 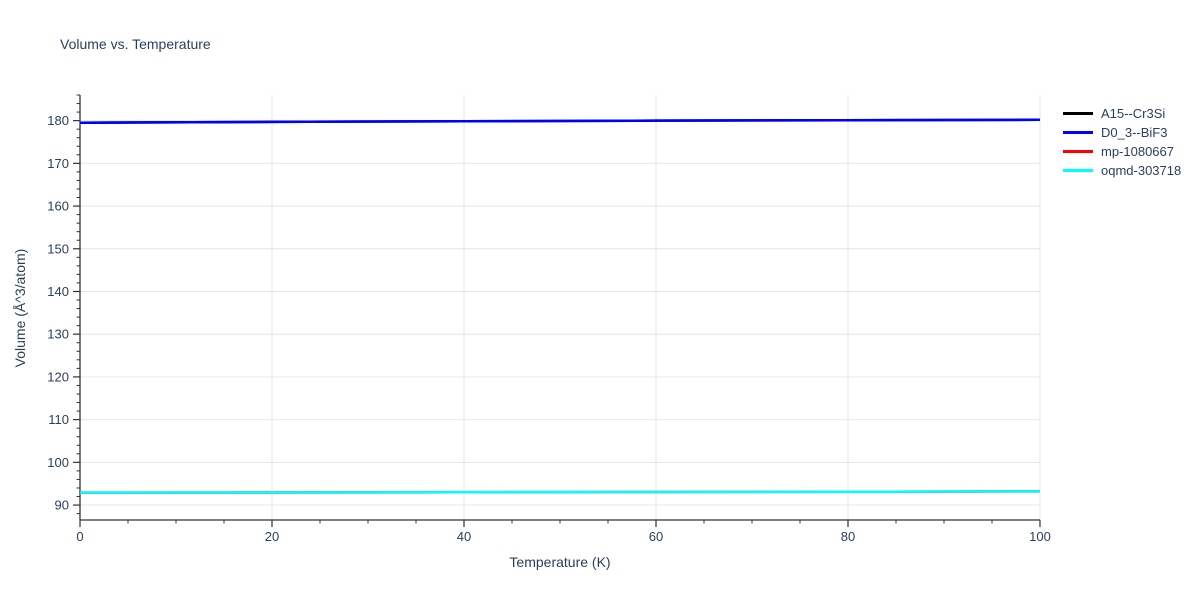 I want to click on series-line-d0-3-bif3, so click(x=560, y=121).